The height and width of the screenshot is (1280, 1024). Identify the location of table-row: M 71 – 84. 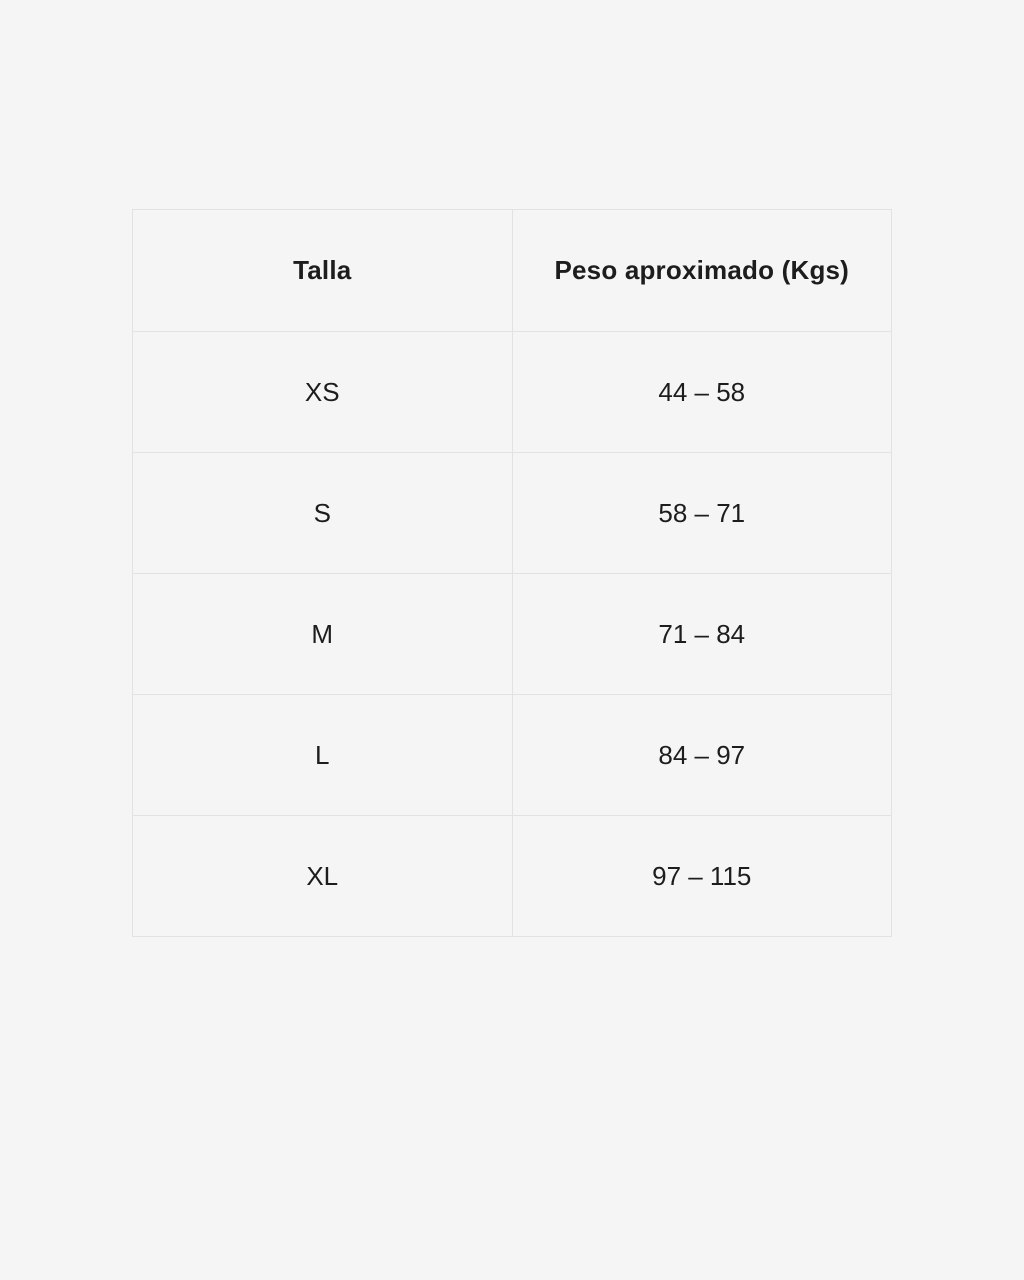
(512, 634).